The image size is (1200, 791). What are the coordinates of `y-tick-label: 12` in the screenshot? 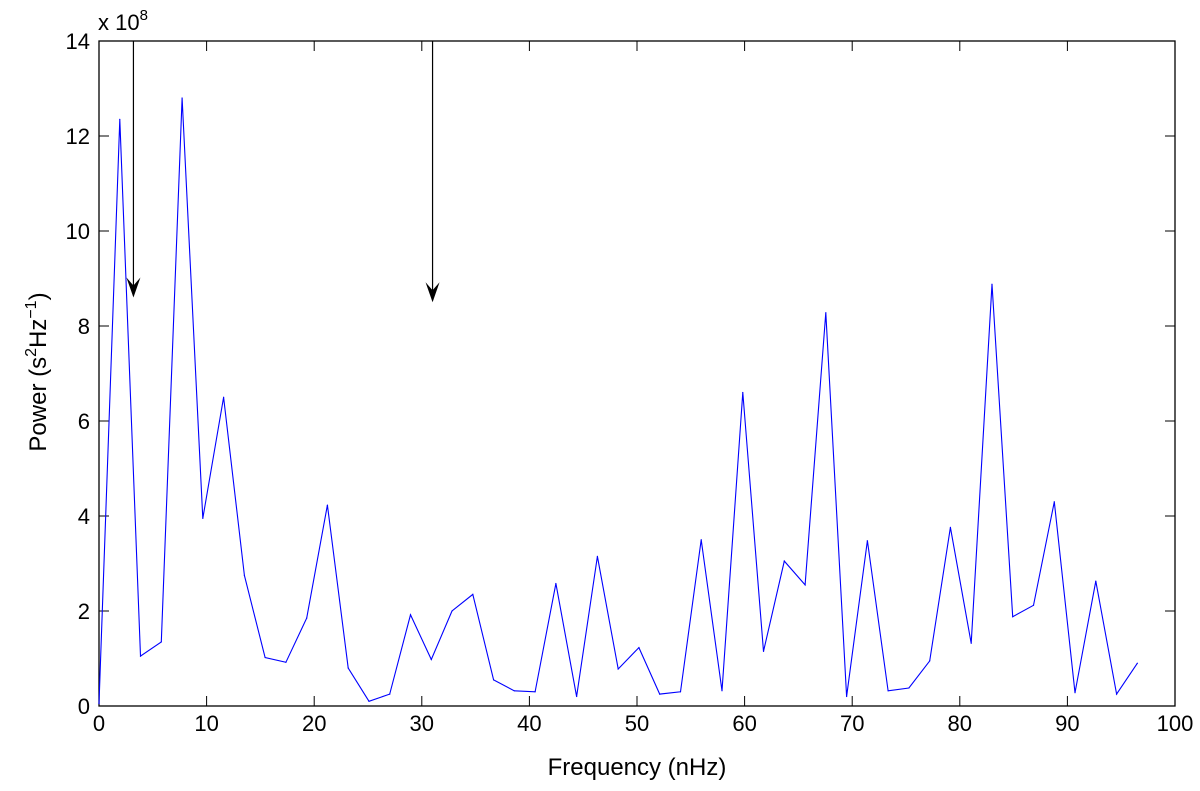 It's located at (78, 136).